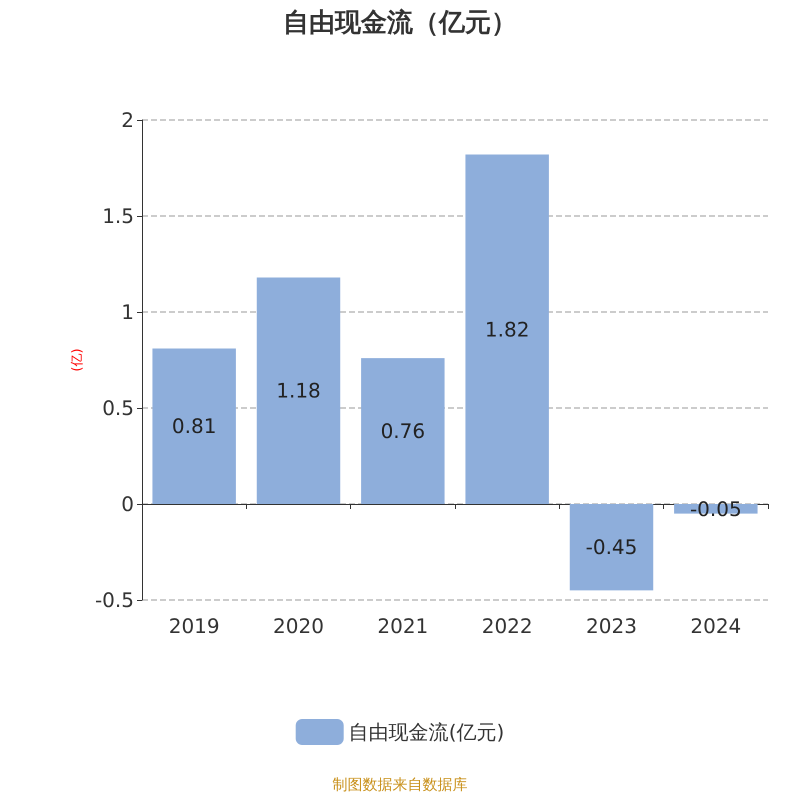 The height and width of the screenshot is (800, 800). I want to click on x-tick-label: 2022, so click(507, 626).